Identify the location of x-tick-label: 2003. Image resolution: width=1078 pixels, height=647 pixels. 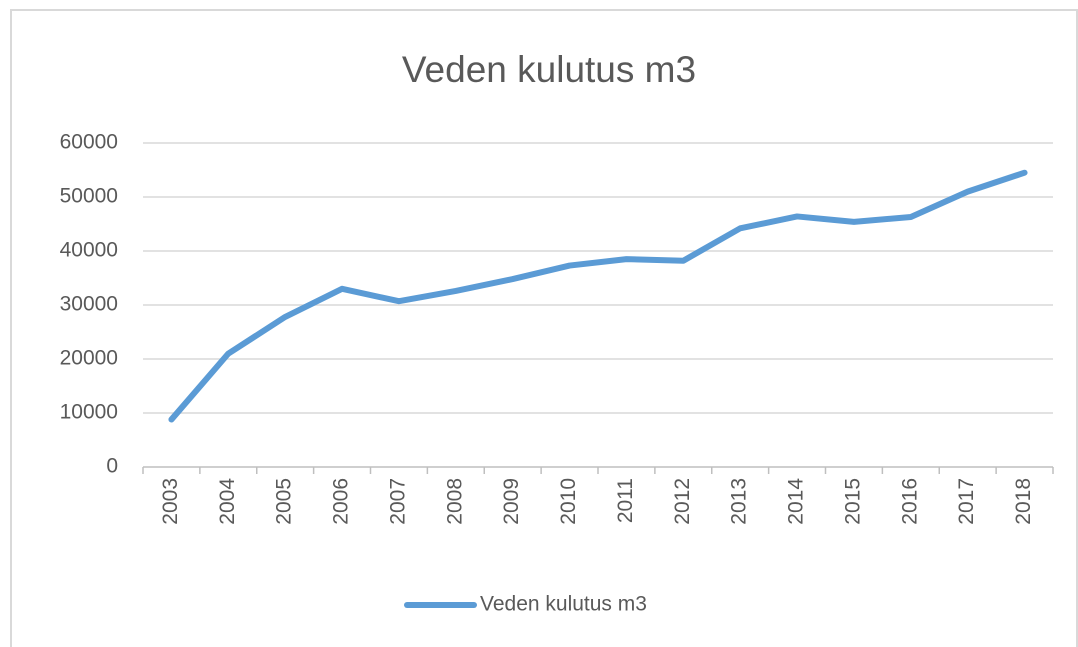
(170, 501).